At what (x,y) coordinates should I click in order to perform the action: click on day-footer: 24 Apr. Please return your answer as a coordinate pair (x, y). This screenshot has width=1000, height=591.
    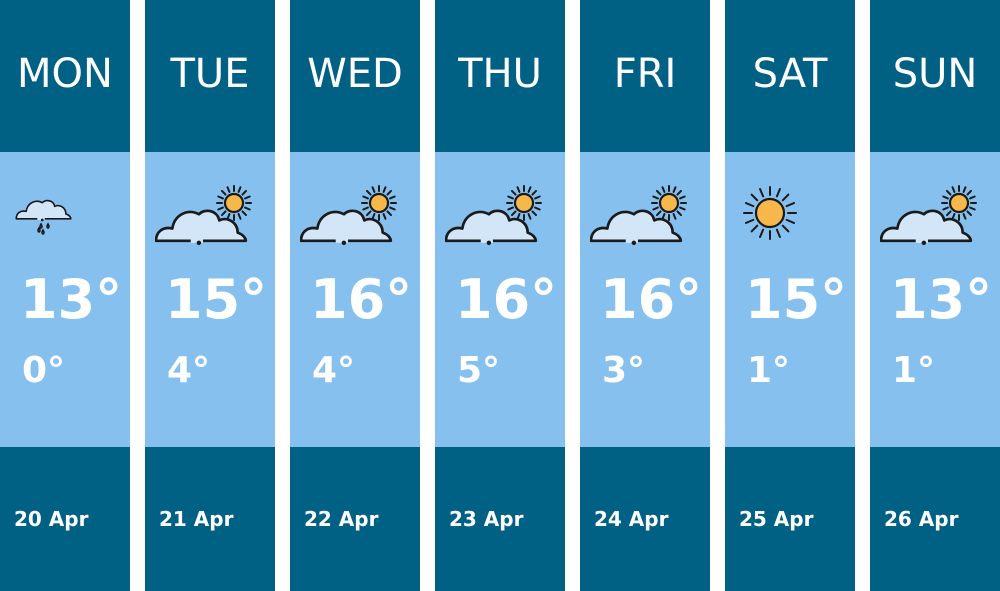
    Looking at the image, I should click on (645, 519).